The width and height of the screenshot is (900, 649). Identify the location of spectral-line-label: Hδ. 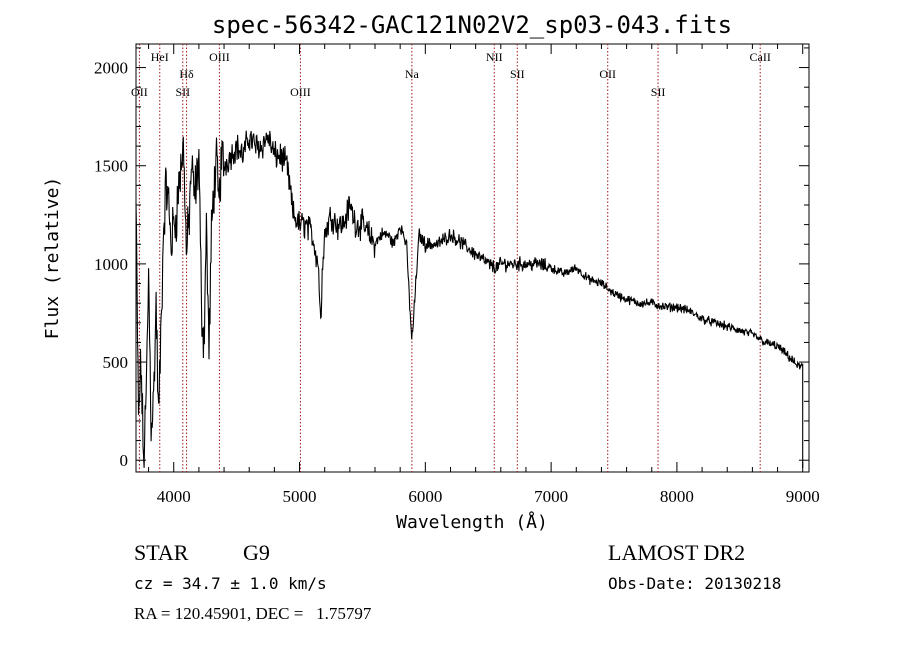
(186, 74).